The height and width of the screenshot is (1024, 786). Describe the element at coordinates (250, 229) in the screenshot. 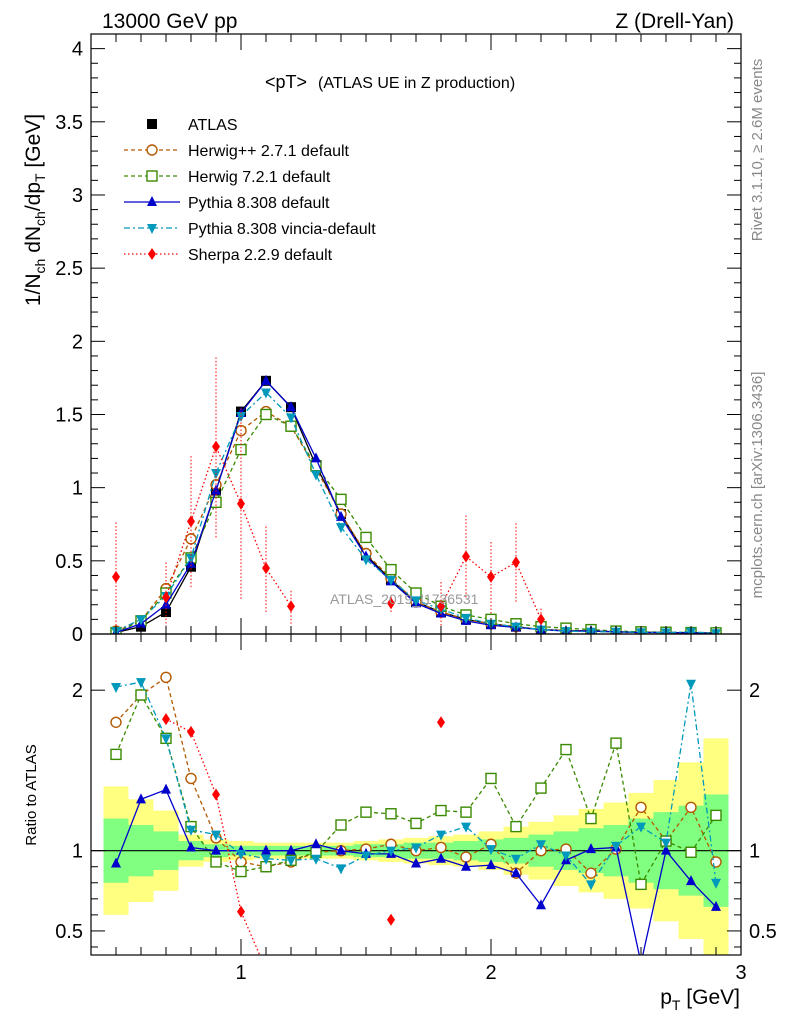

I see `legend-entry: Pythia 8.308 vincia-default` at that location.